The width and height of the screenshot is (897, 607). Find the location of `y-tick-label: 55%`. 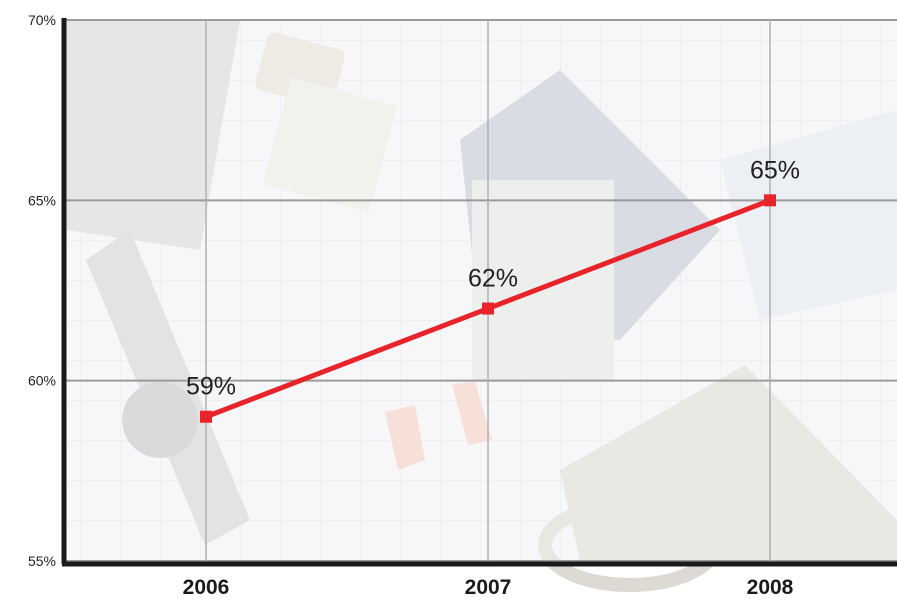

y-tick-label: 55% is located at coordinates (42, 561).